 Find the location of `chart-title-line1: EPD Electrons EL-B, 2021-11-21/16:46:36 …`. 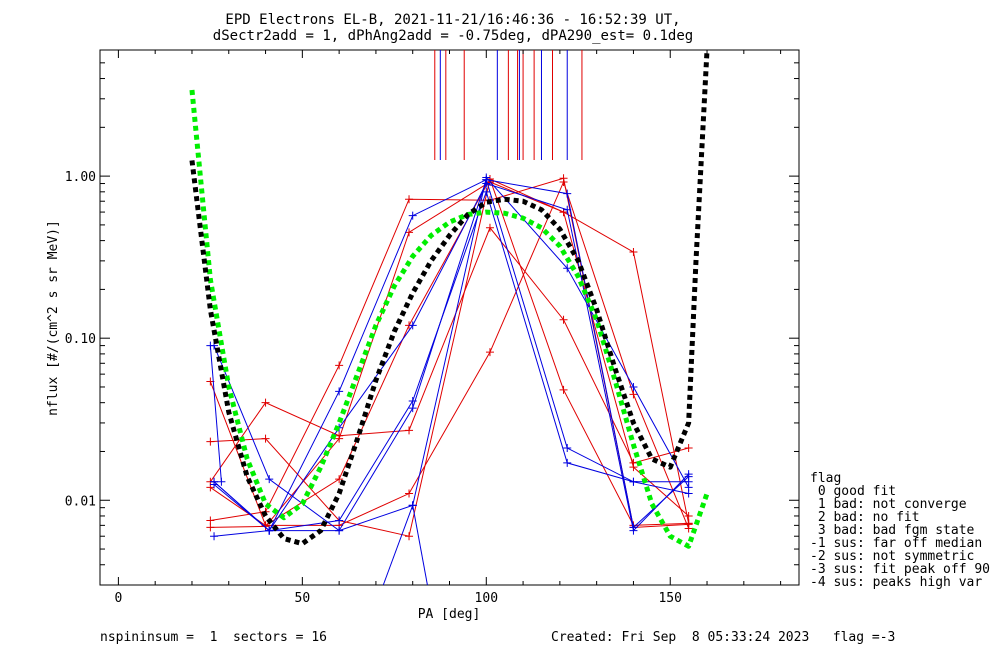

chart-title-line1: EPD Electrons EL-B, 2021-11-21/16:46:36 … is located at coordinates (452, 20).